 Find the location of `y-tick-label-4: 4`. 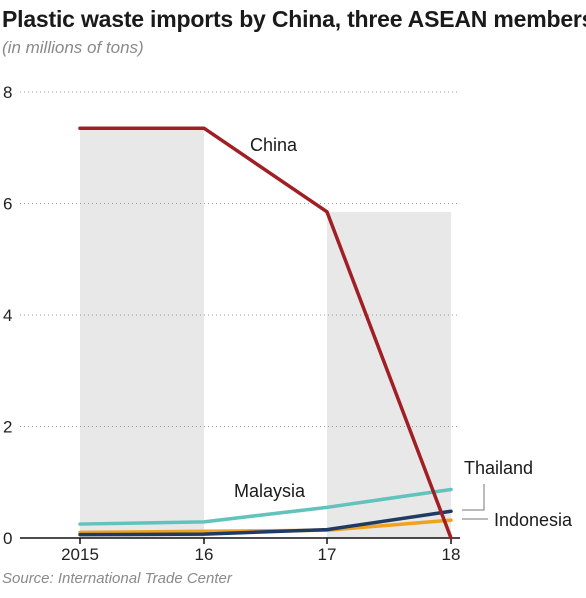

y-tick-label-4: 4 is located at coordinates (7, 315).